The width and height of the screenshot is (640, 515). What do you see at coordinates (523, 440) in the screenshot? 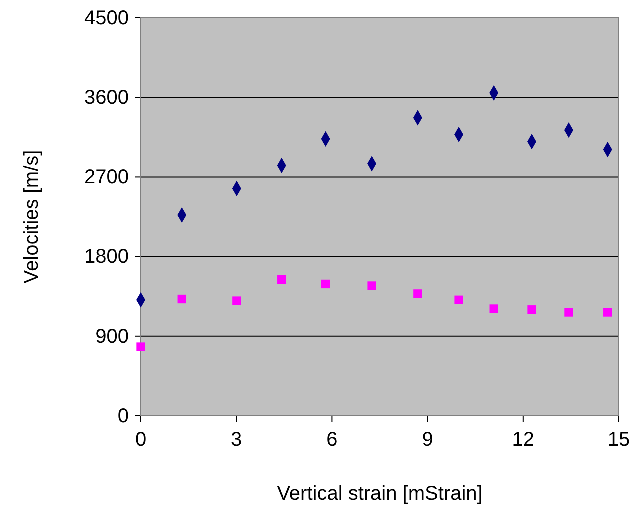
I see `x-tick-label: 12` at bounding box center [523, 440].